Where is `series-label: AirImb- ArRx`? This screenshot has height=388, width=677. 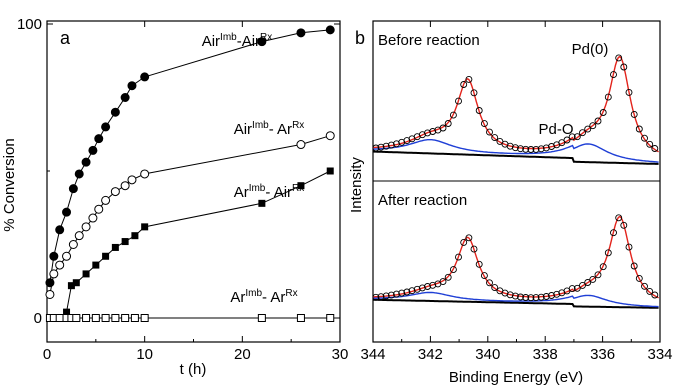 series-label: AirImb- ArRx is located at coordinates (269, 129).